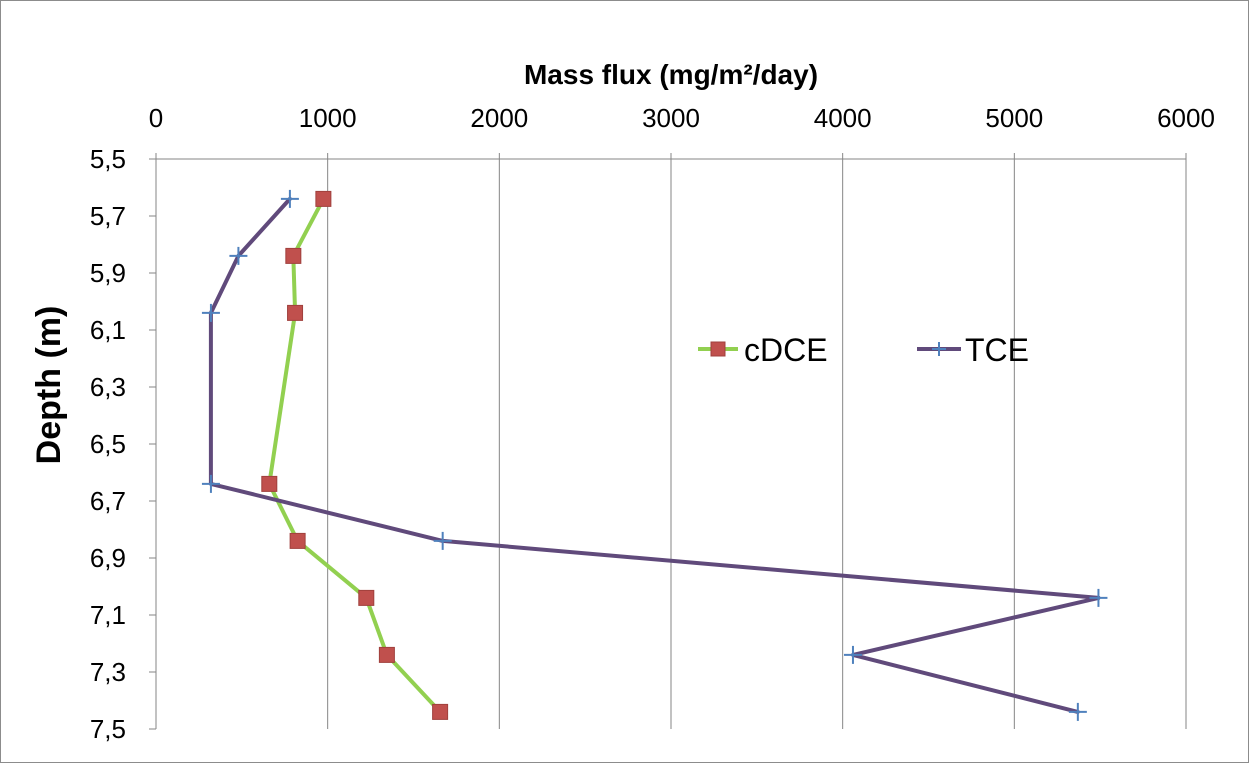  What do you see at coordinates (355, 455) in the screenshot?
I see `series-line-cdce` at bounding box center [355, 455].